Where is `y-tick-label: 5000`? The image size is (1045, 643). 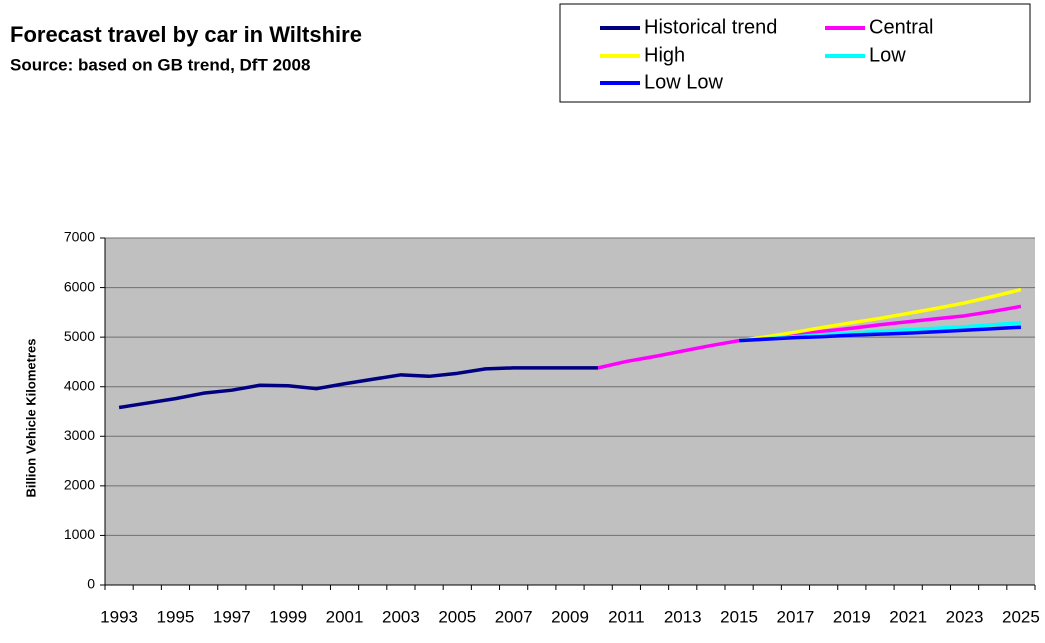 y-tick-label: 5000 is located at coordinates (79, 336).